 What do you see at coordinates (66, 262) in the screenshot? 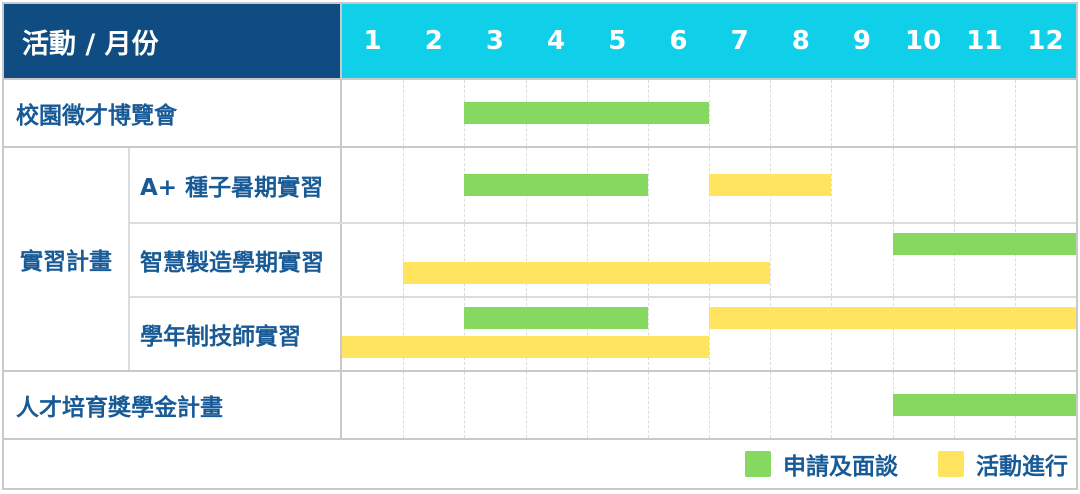
I see `group-label: 實習計畫` at bounding box center [66, 262].